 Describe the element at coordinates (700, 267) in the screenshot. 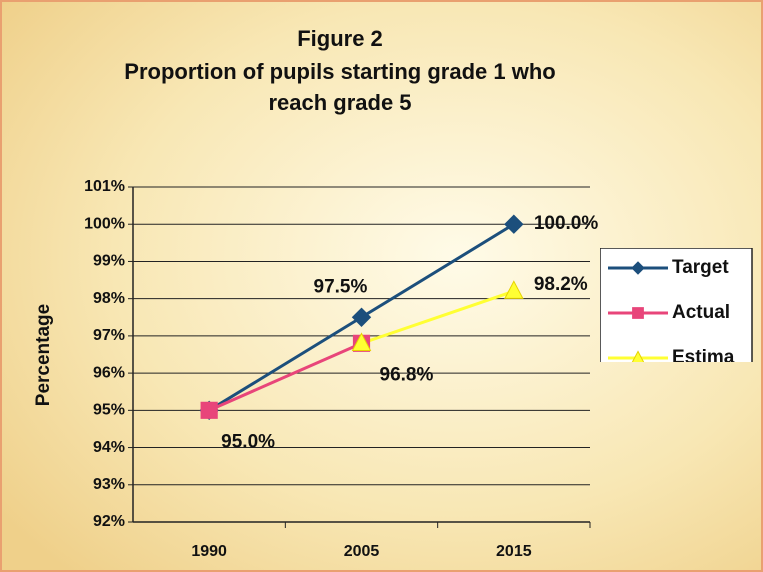

I see `legend-label: Target` at that location.